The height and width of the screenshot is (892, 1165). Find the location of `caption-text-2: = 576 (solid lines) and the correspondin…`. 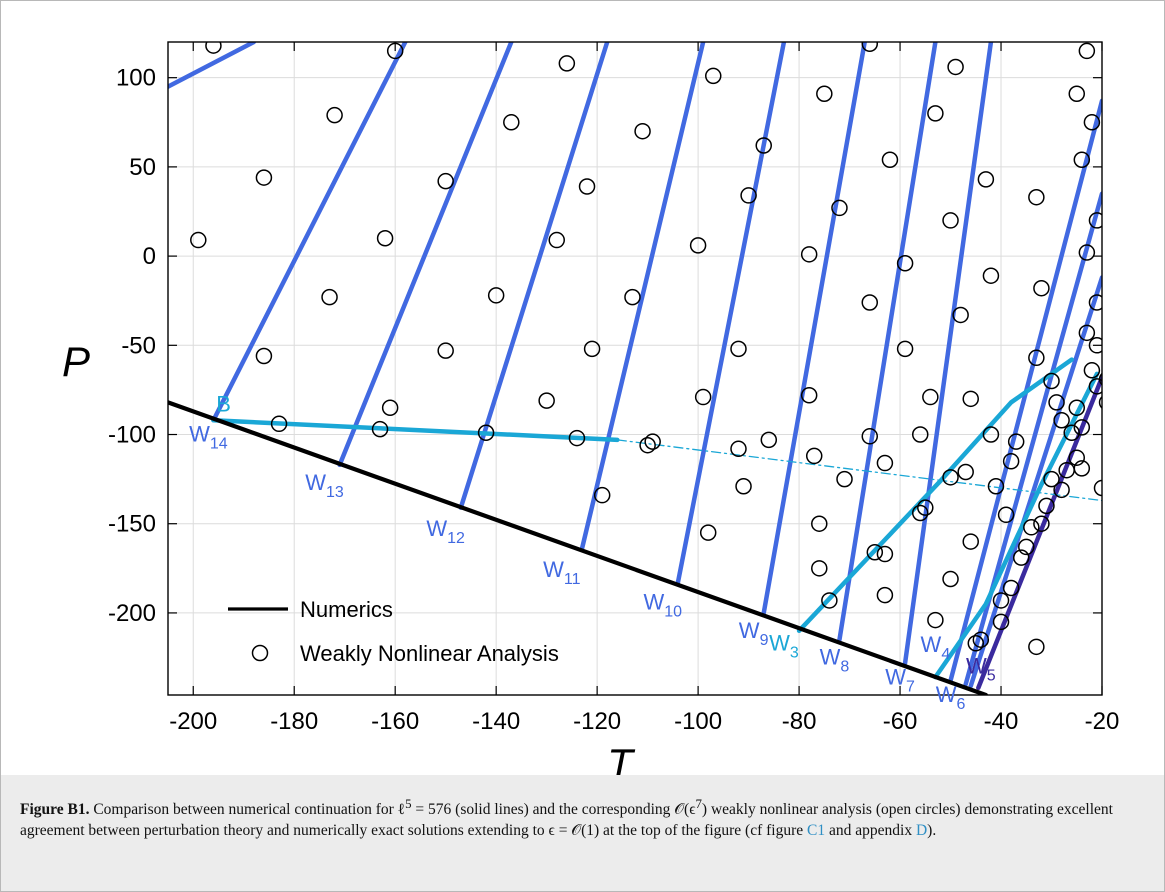

caption-text-2: = 576 (solid lines) and the correspondin… is located at coordinates (553, 810).